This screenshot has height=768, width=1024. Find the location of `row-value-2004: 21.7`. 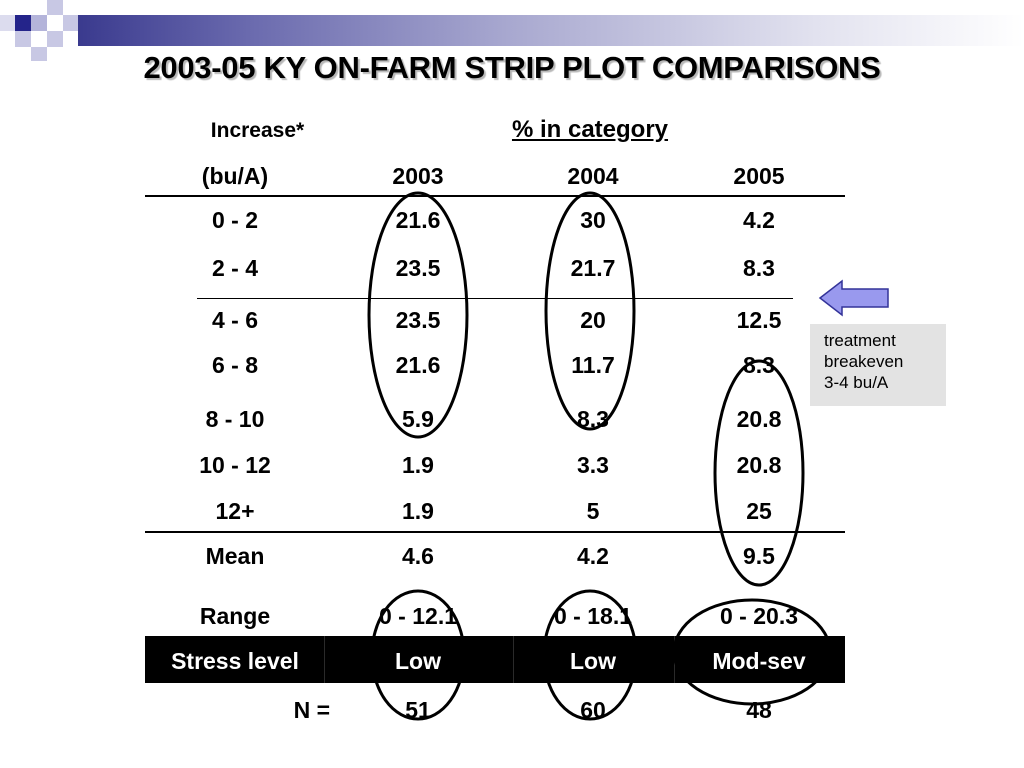

row-value-2004: 21.7 is located at coordinates (593, 268).